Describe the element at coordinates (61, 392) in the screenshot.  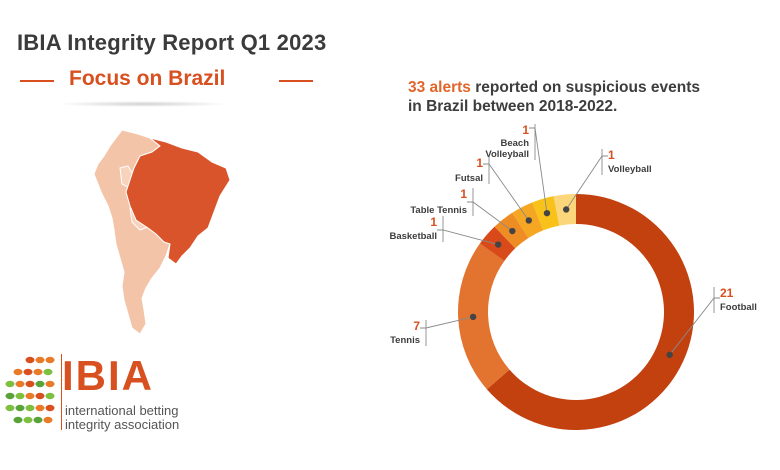
I see `logo-divider` at that location.